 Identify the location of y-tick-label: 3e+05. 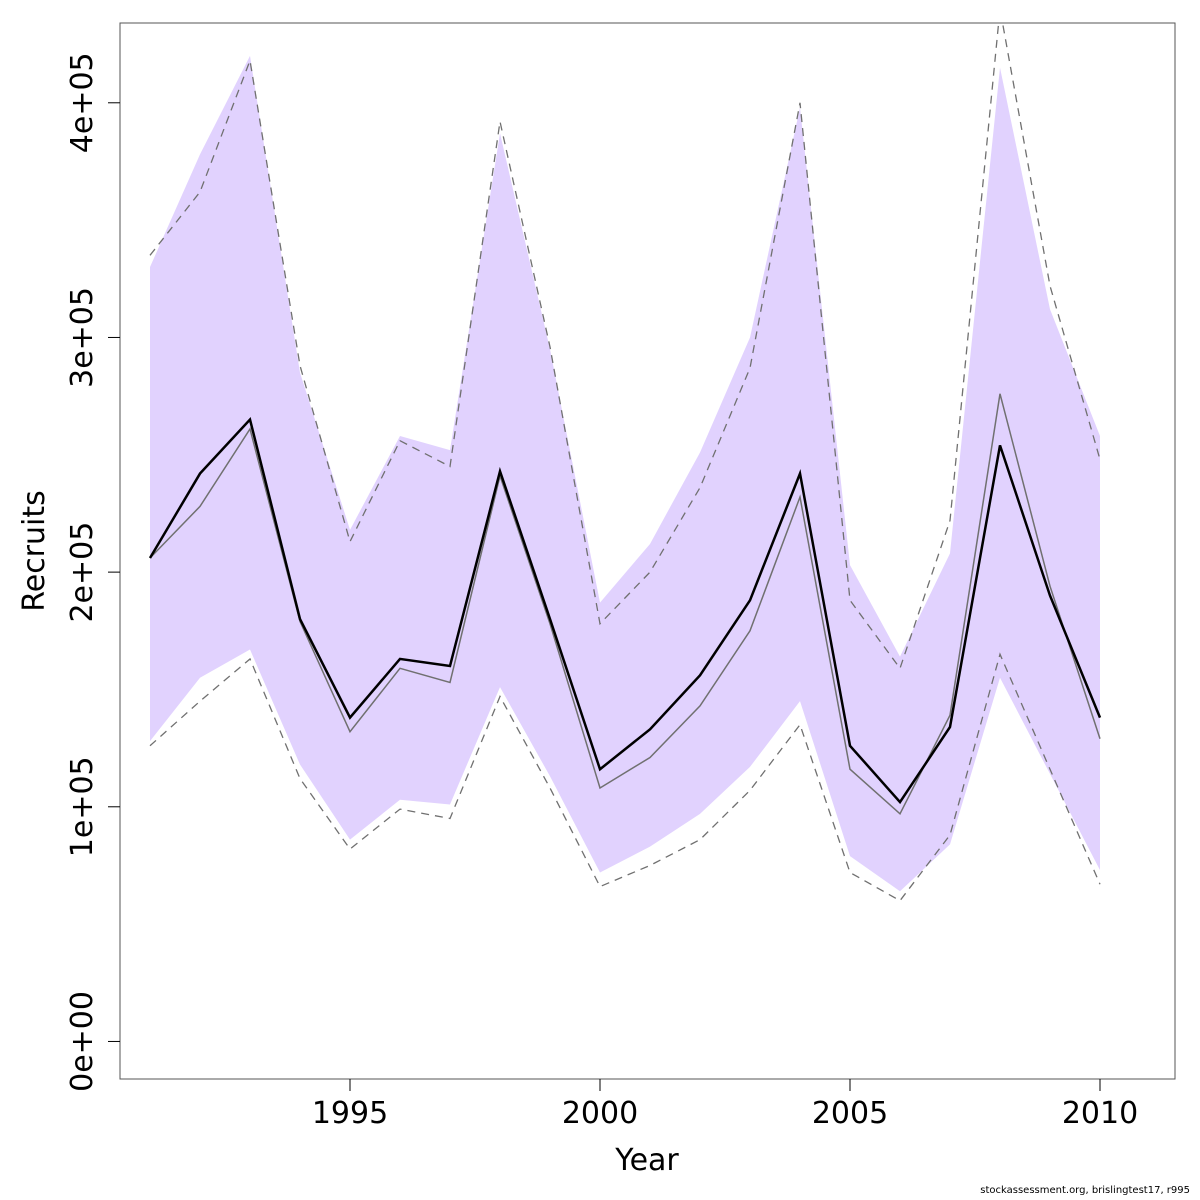
(82, 337).